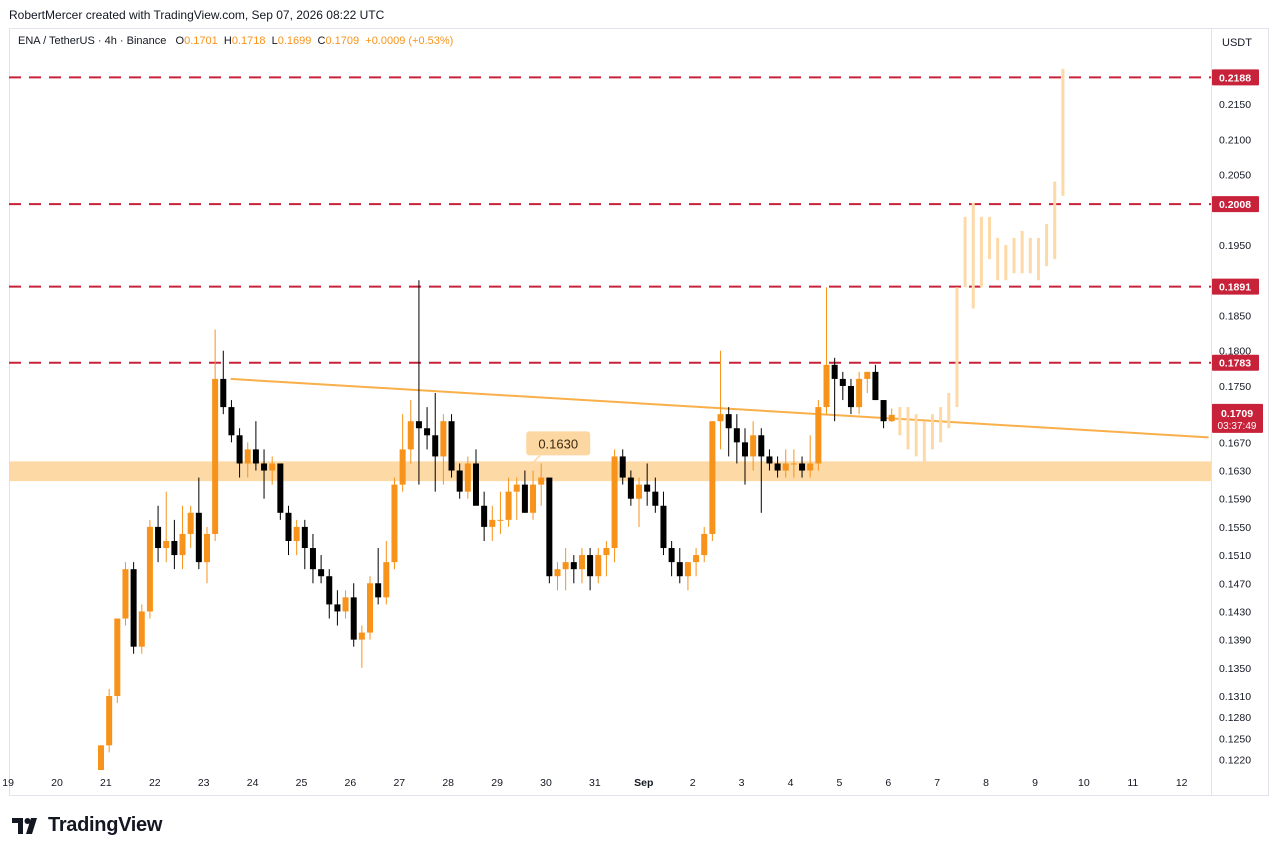 This screenshot has height=854, width=1280. What do you see at coordinates (24, 825) in the screenshot?
I see `tradingview-icon` at bounding box center [24, 825].